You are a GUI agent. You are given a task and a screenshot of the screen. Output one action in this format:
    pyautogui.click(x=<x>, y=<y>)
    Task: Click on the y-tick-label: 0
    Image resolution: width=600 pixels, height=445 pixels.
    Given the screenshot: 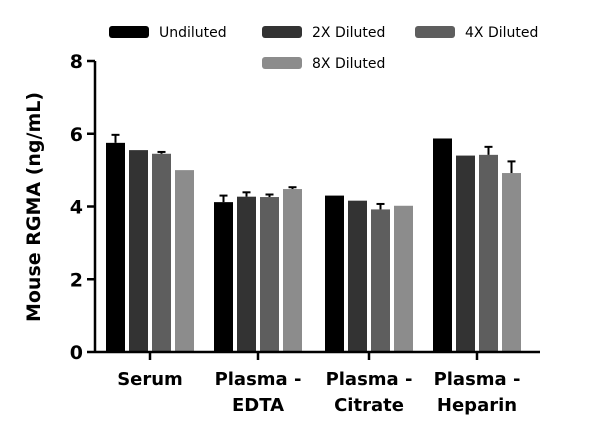 What is the action you would take?
    pyautogui.click(x=76, y=353)
    